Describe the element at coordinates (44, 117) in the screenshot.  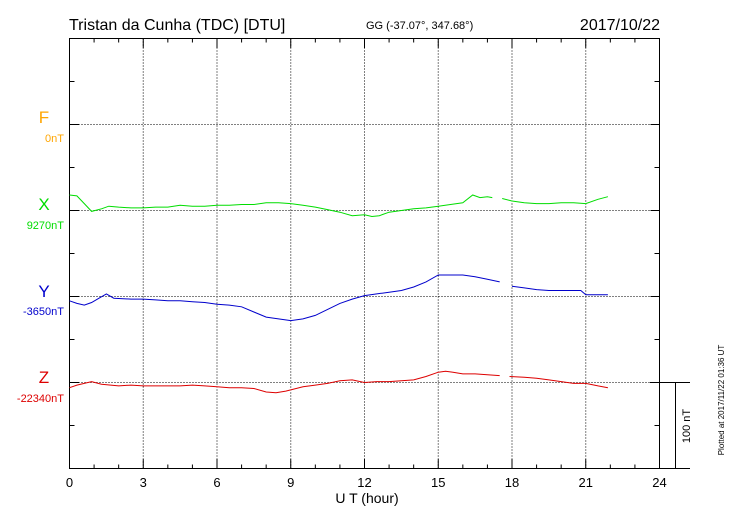
I see `series-name-f: F` at that location.